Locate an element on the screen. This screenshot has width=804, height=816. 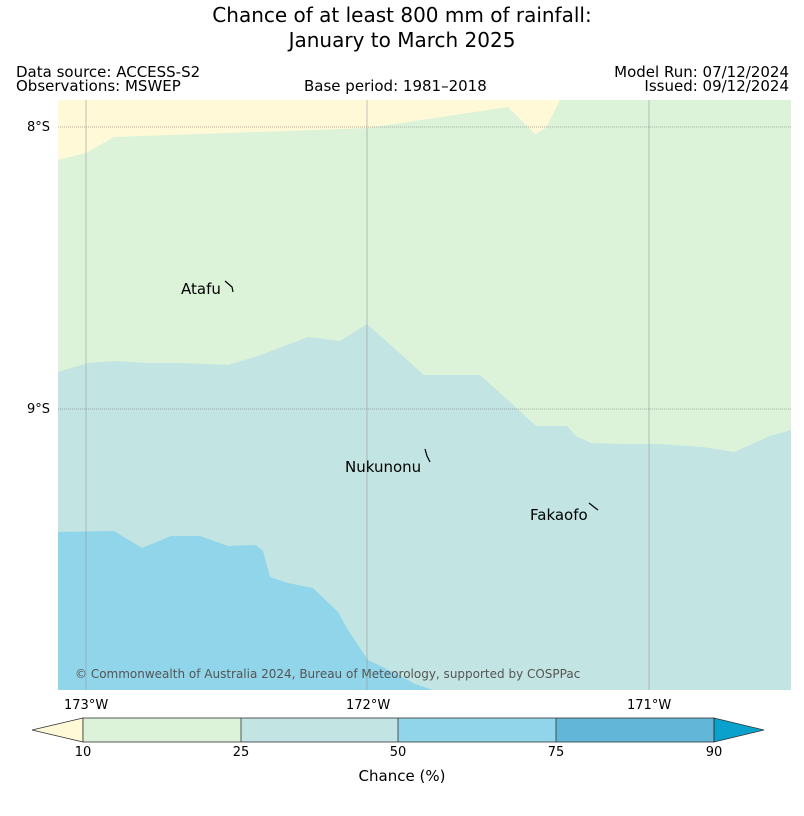
lon-label-172w: 172°W is located at coordinates (368, 705).